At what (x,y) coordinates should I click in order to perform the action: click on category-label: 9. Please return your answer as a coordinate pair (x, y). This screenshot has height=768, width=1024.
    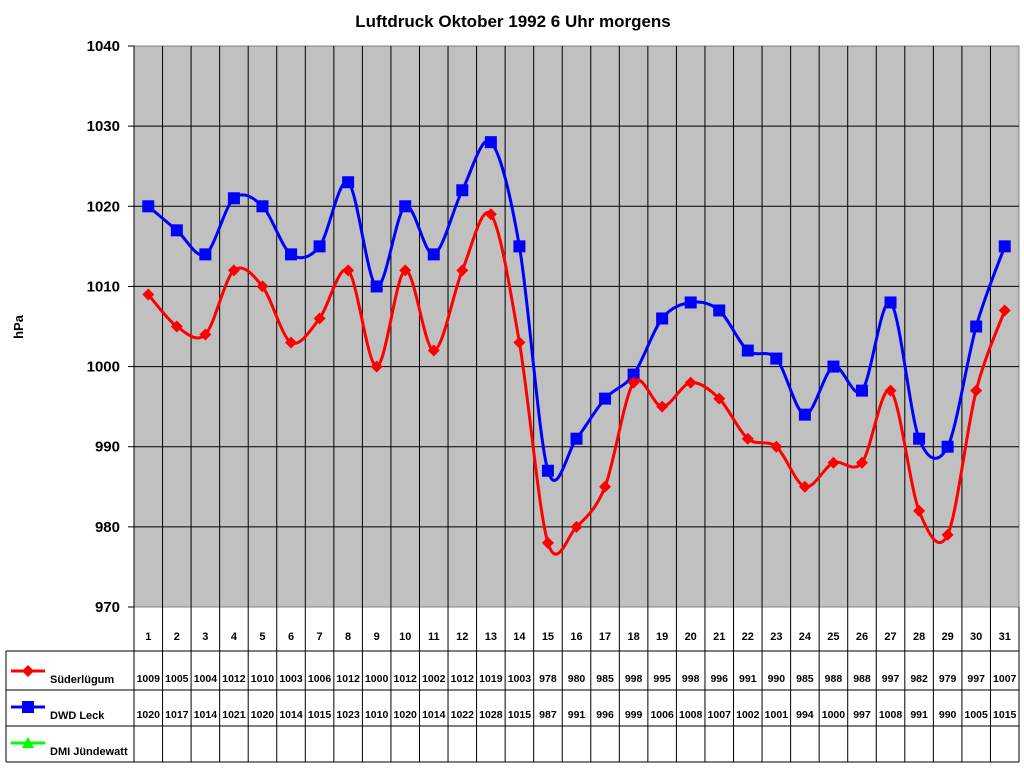
    Looking at the image, I should click on (377, 637).